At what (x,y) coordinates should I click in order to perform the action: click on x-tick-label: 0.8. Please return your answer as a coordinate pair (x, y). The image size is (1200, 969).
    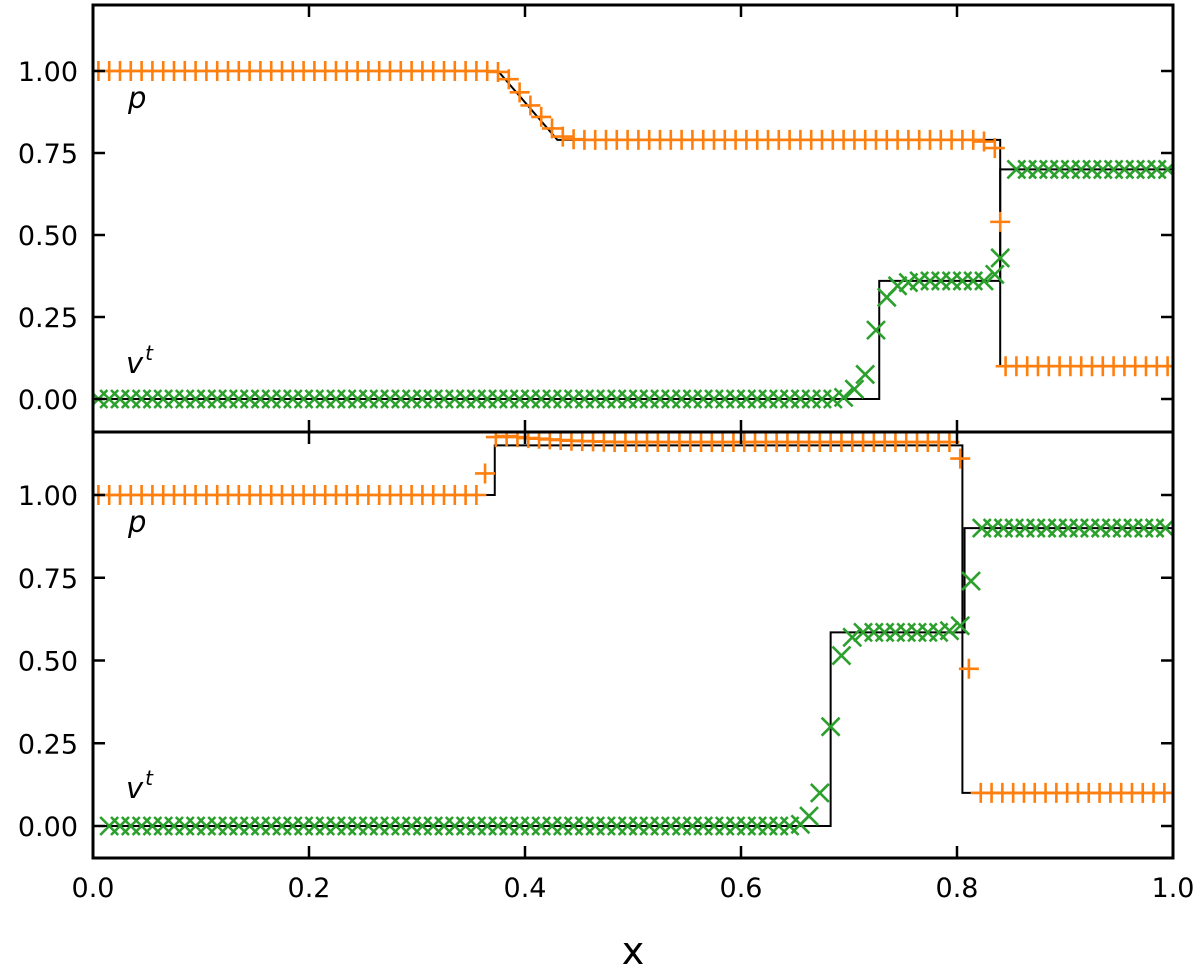
    Looking at the image, I should click on (957, 888).